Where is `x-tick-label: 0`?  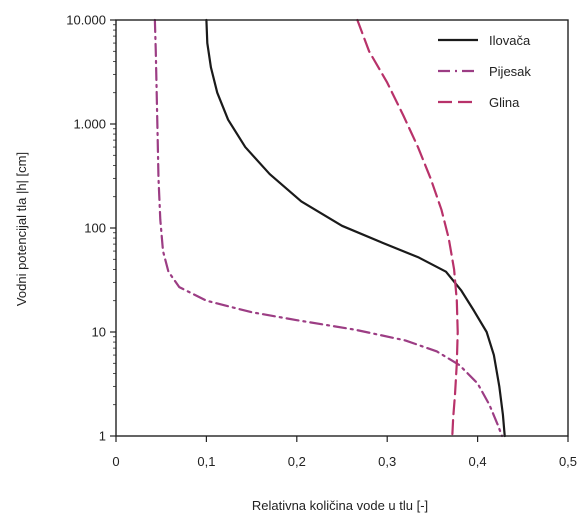 x-tick-label: 0 is located at coordinates (115, 461).